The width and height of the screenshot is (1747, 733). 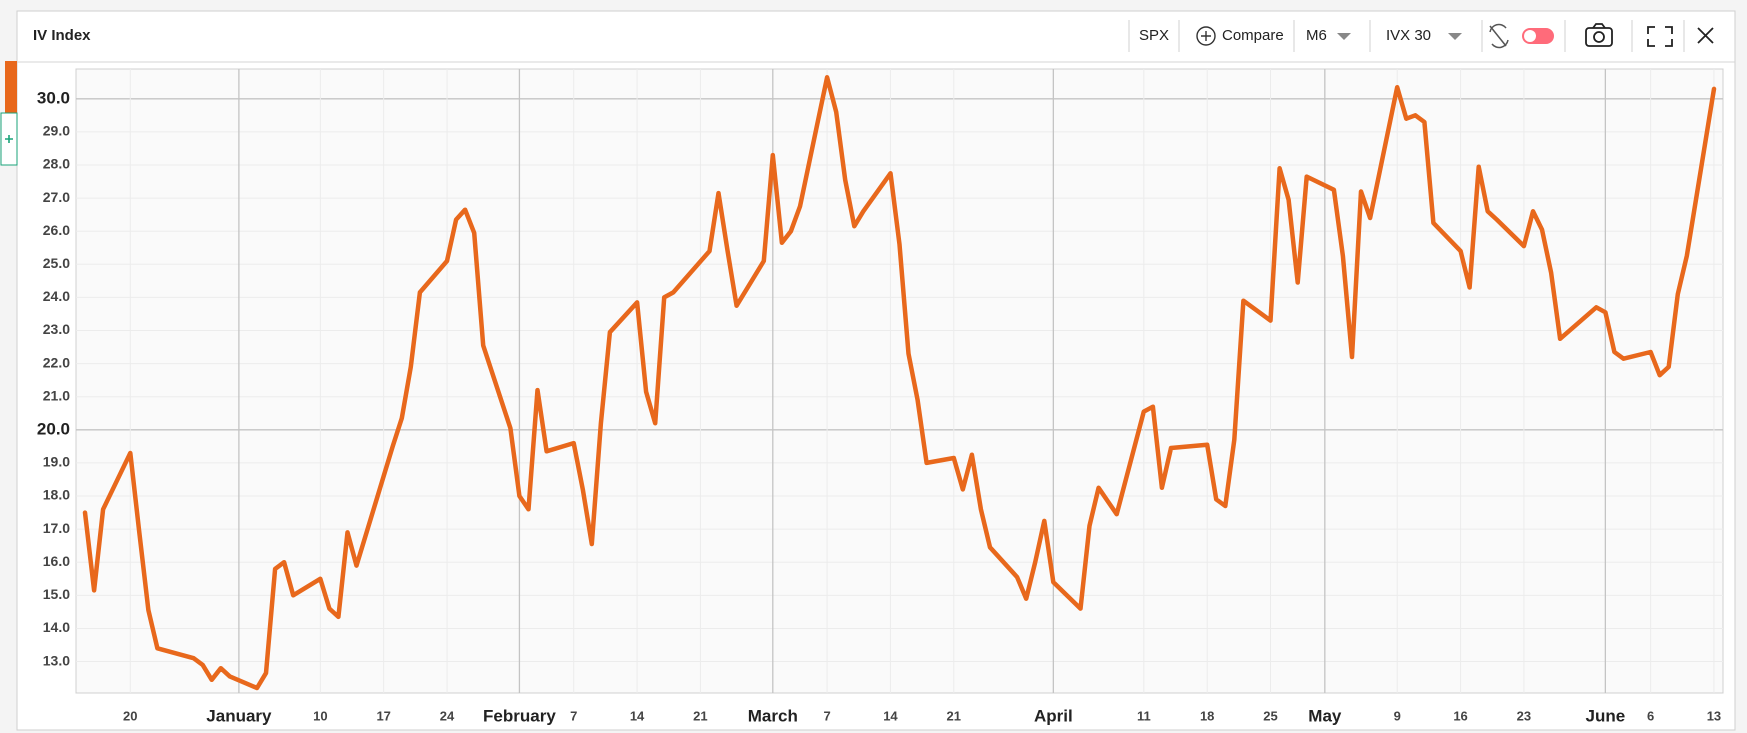 I want to click on x-tick-label: 10, so click(x=320, y=715).